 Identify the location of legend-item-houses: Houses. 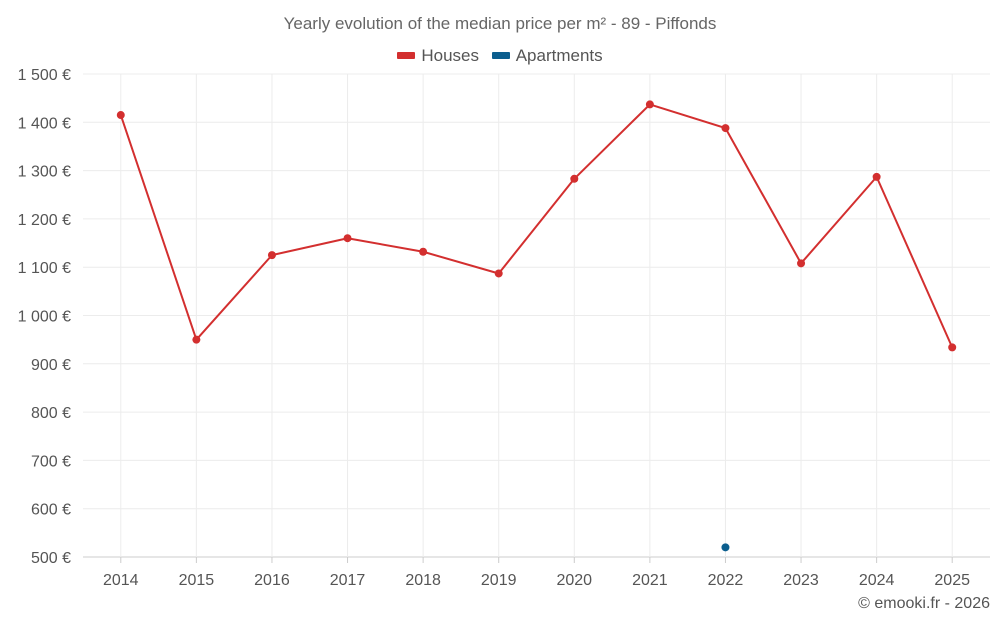
(438, 56).